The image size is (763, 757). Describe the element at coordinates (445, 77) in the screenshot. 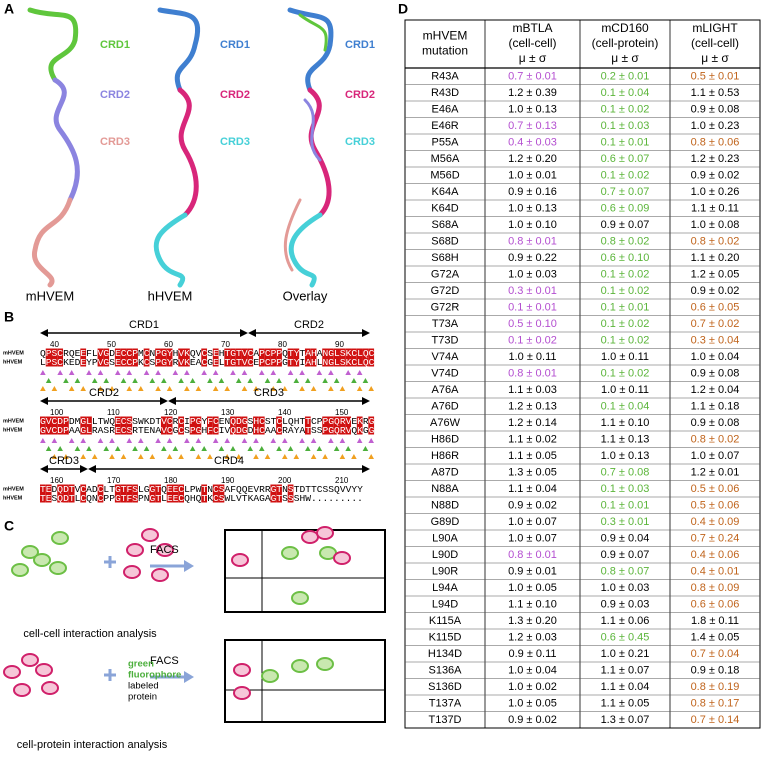

I see `table-cell: R43A` at that location.